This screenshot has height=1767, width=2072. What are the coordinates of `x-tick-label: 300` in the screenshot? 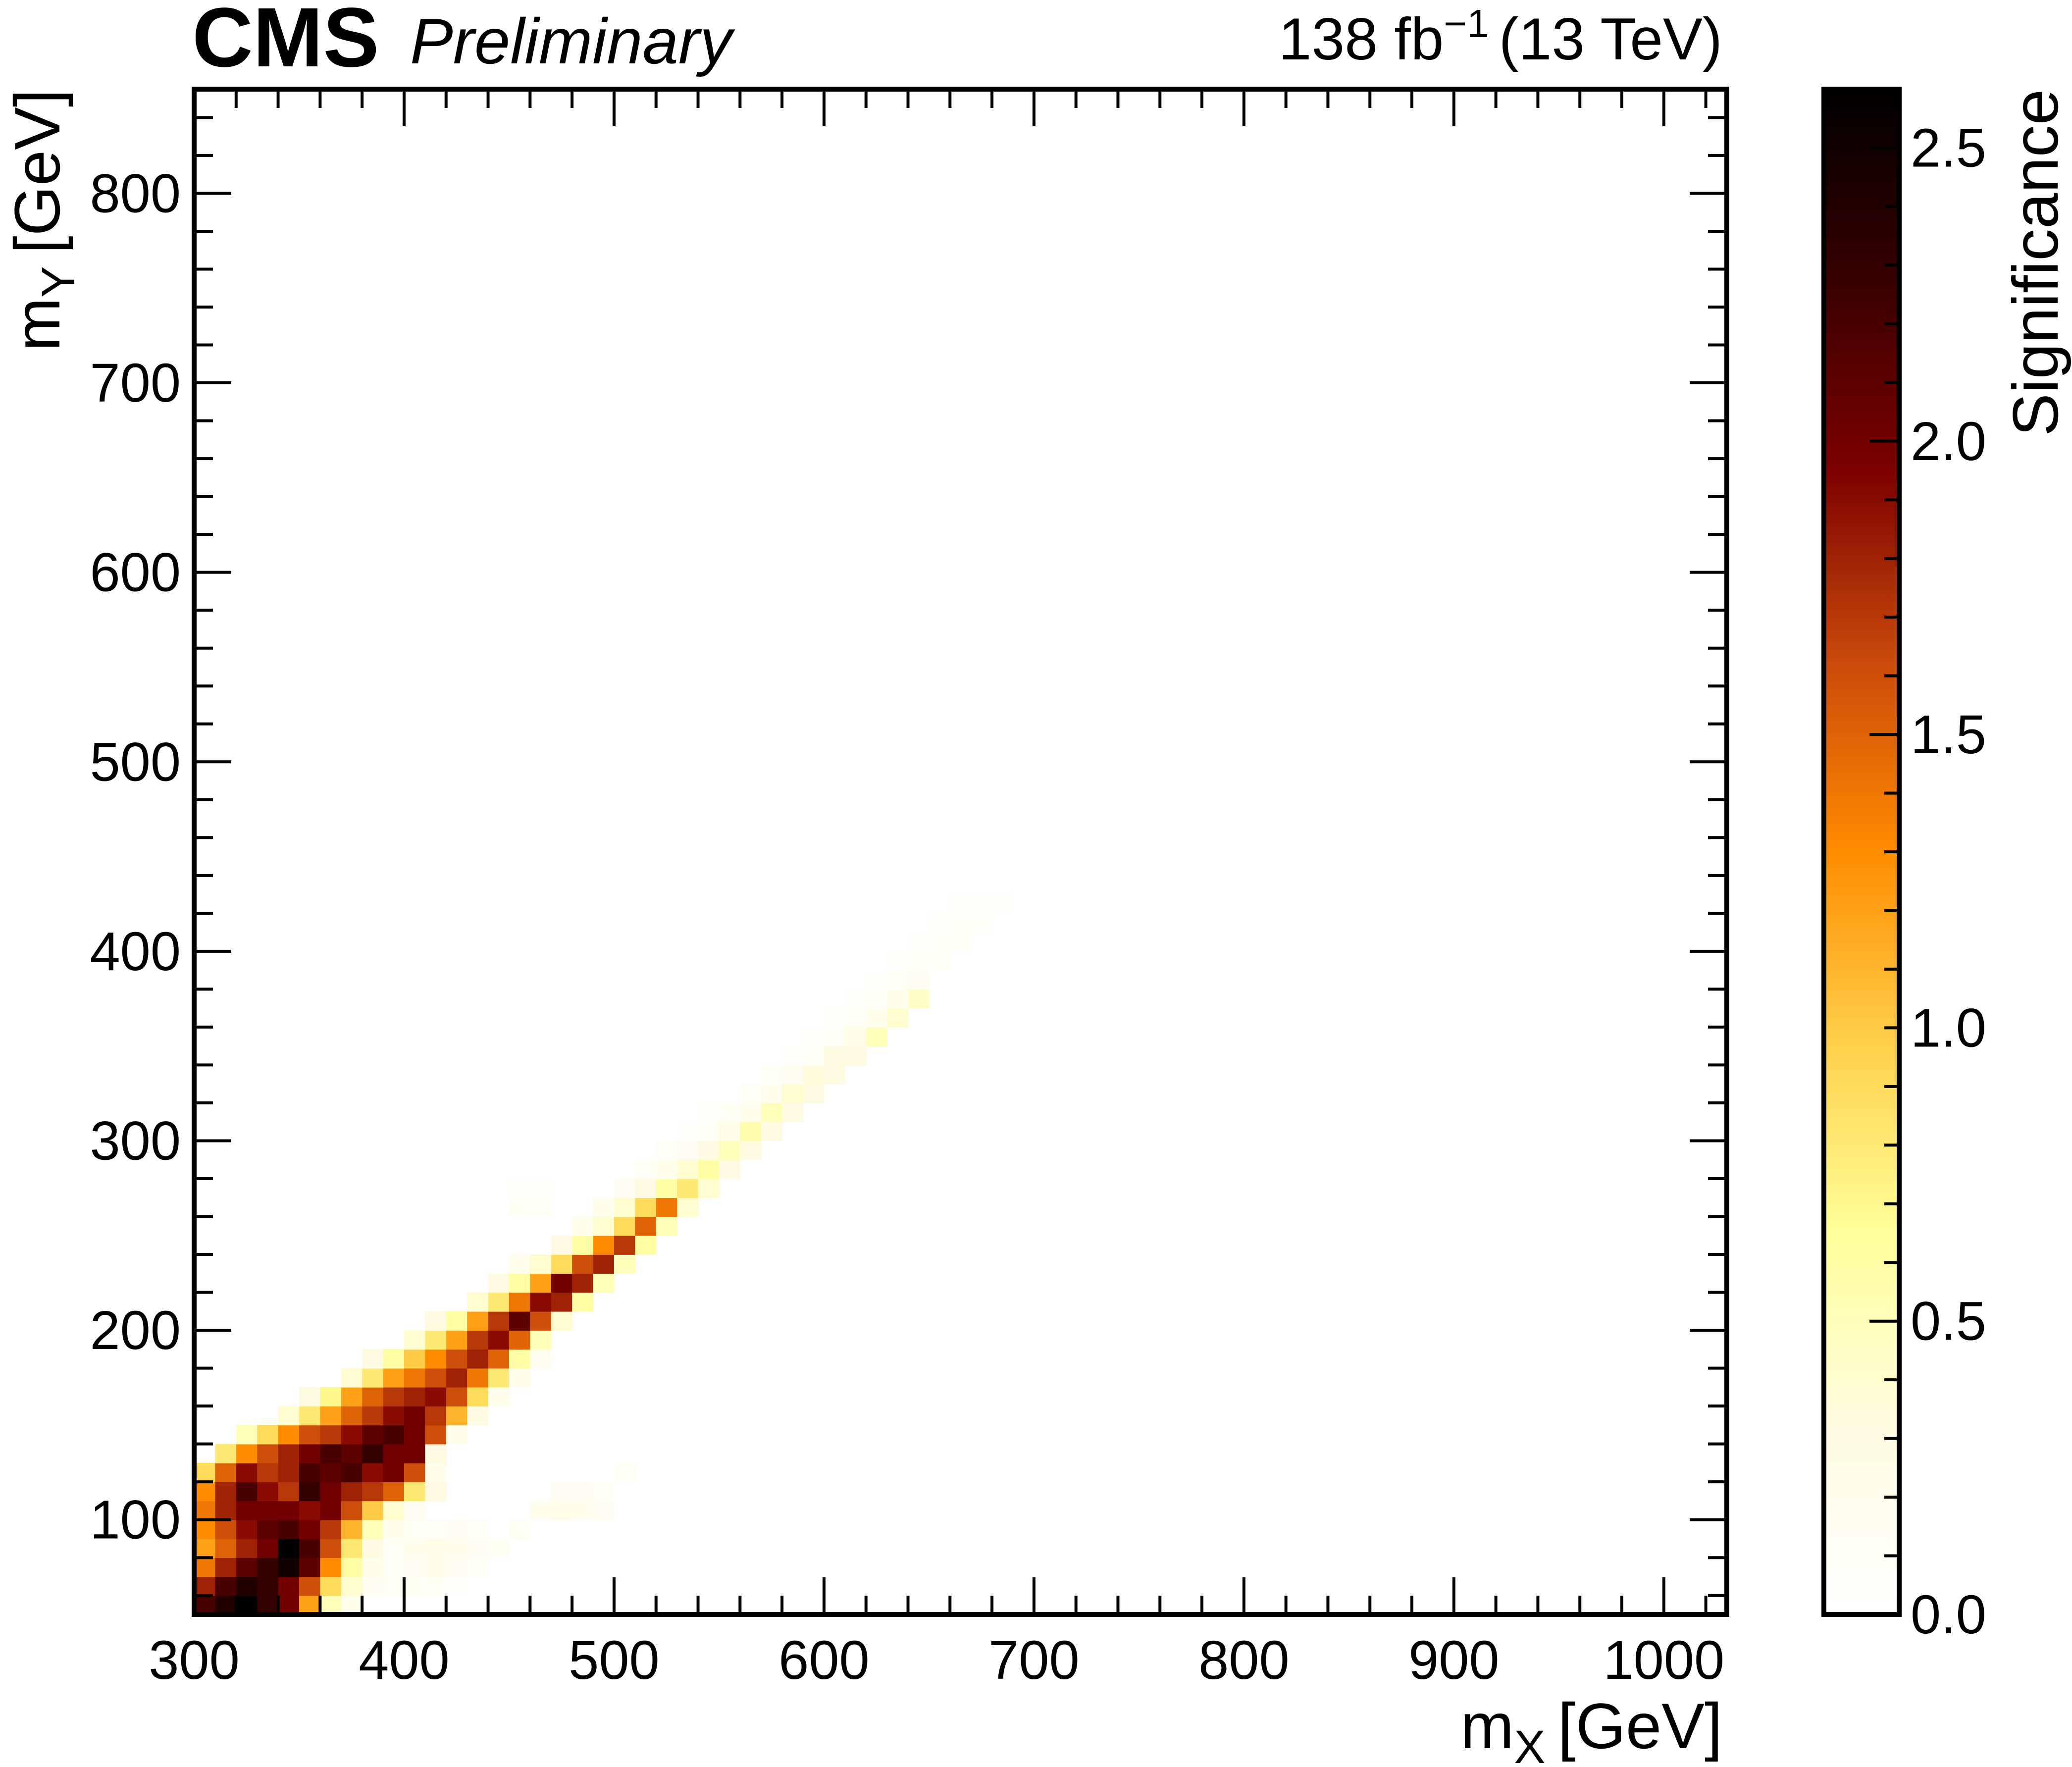 It's located at (195, 1660).